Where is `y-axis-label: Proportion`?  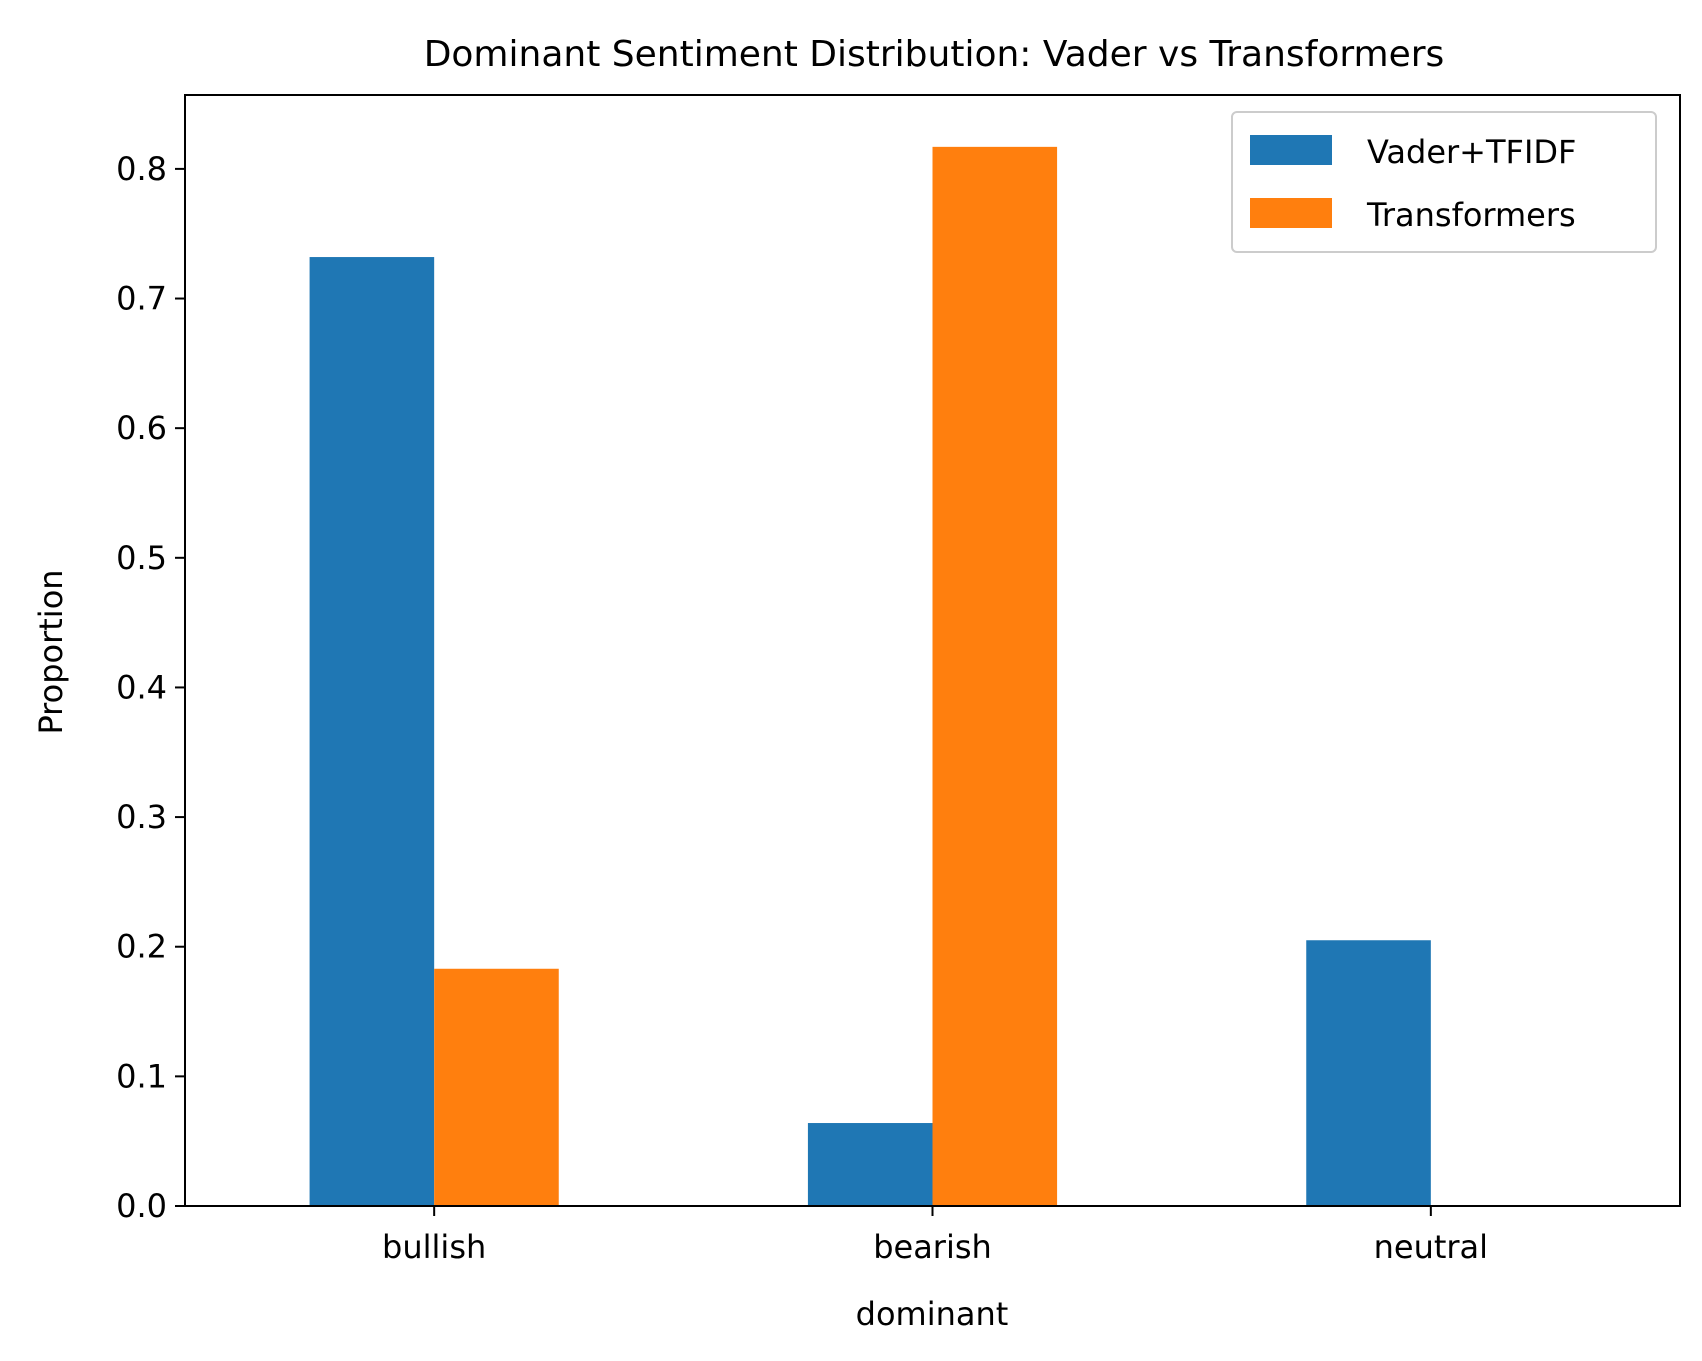
y-axis-label: Proportion is located at coordinates (51, 651).